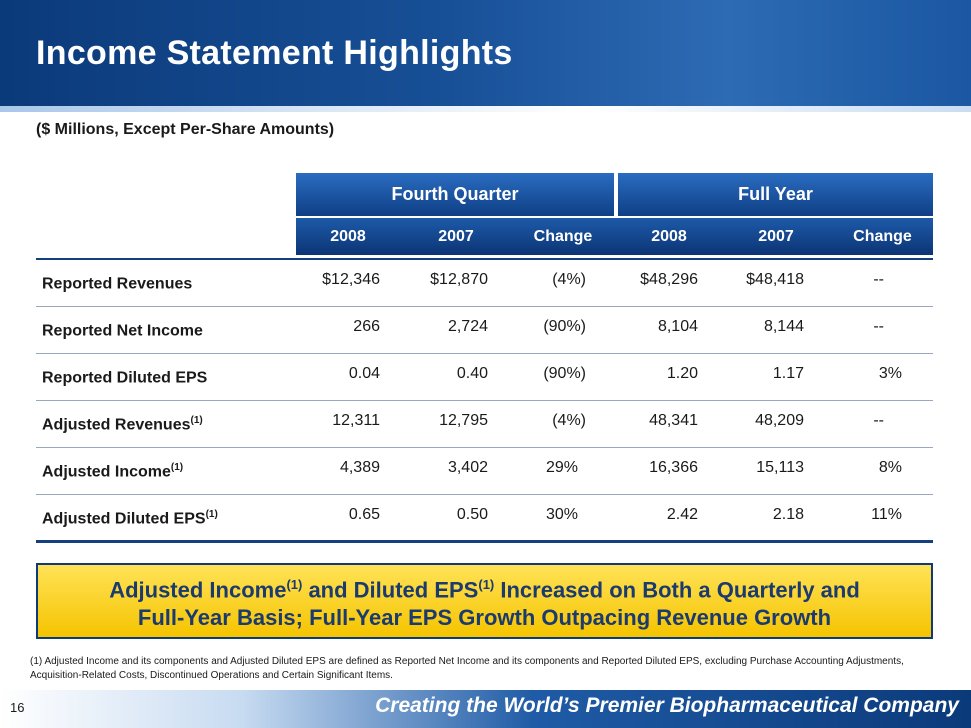  What do you see at coordinates (682, 373) in the screenshot?
I see `table-cell: 1.20` at bounding box center [682, 373].